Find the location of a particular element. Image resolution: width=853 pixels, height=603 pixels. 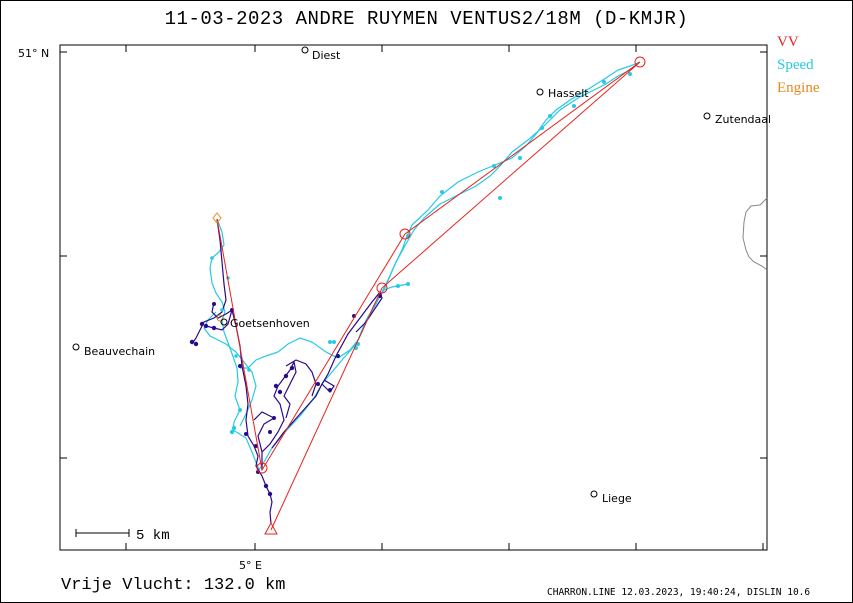

country-border is located at coordinates (755, 234).